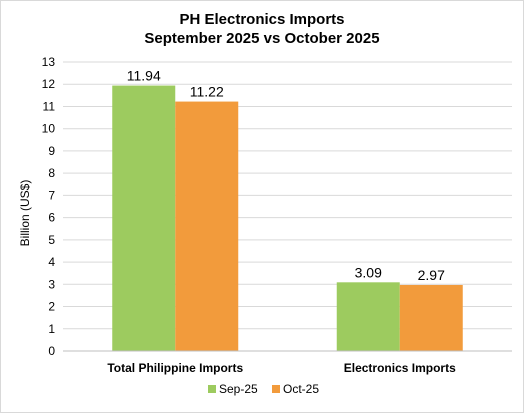  I want to click on y-axis-title: Billion (US$), so click(25, 213).